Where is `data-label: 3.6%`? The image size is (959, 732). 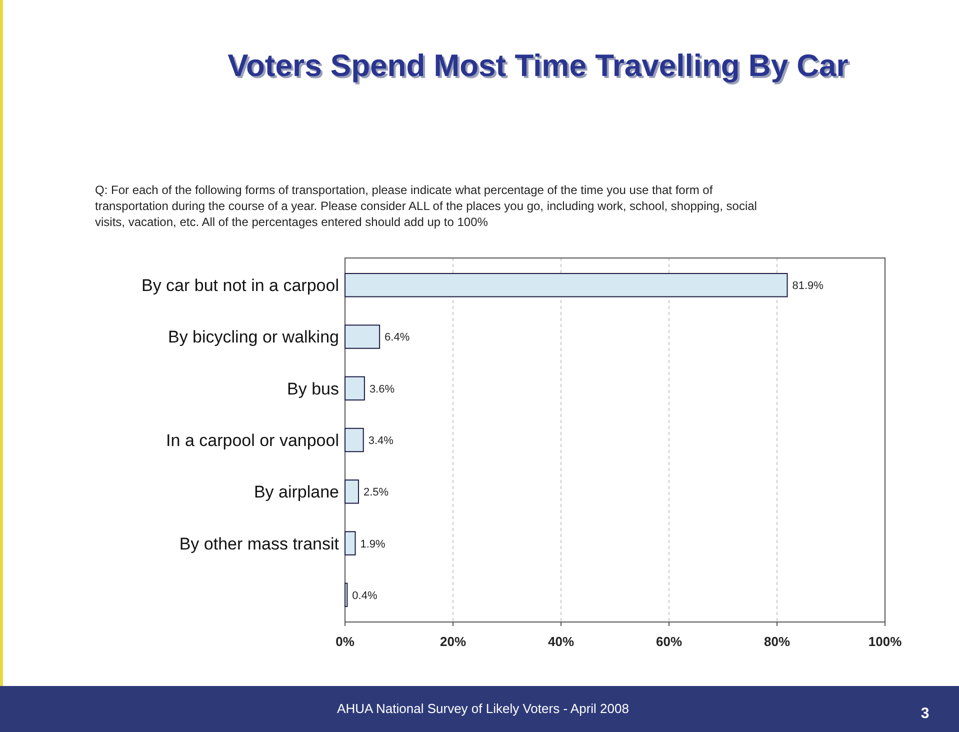
data-label: 3.6% is located at coordinates (382, 389).